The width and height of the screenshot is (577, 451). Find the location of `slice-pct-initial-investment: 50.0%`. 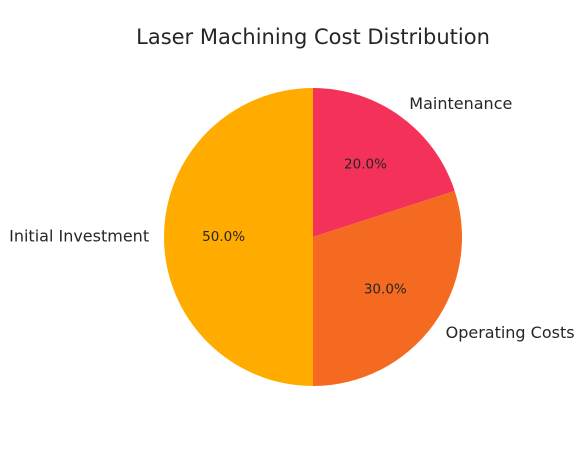

slice-pct-initial-investment: 50.0% is located at coordinates (223, 237).